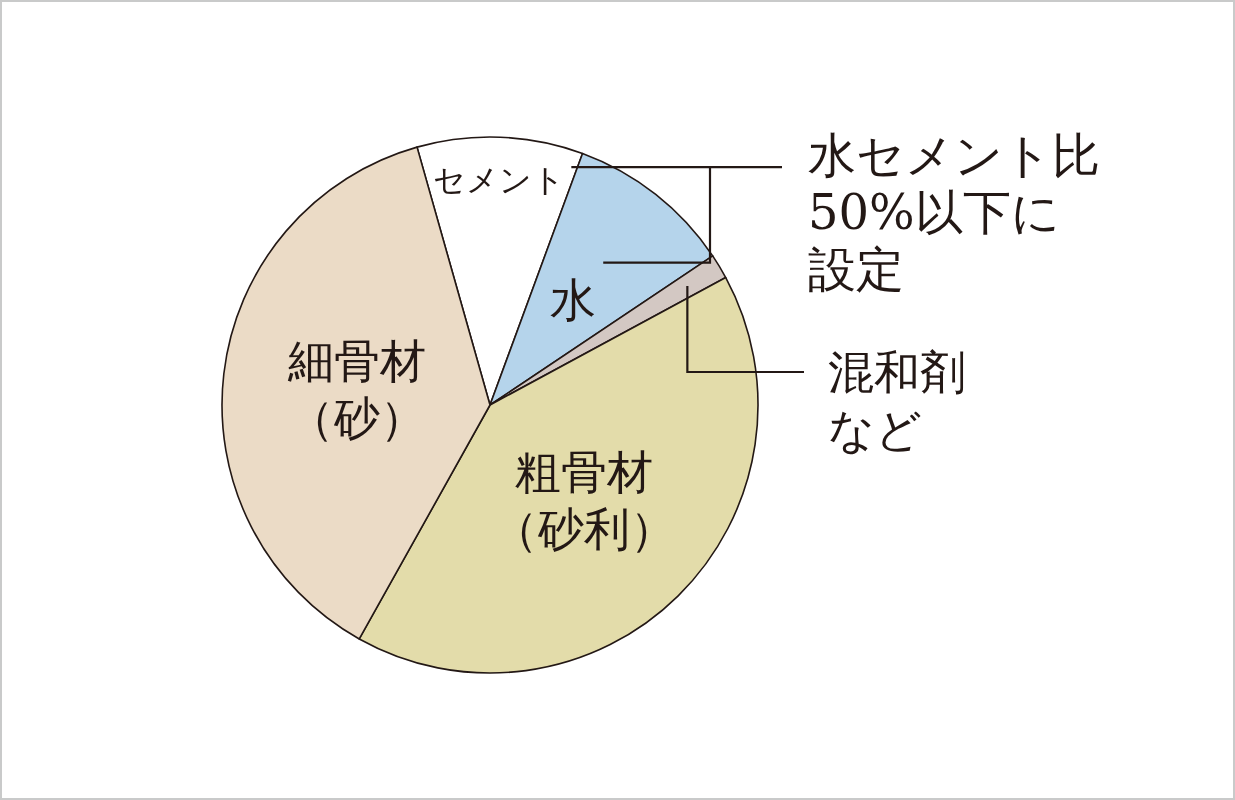 The image size is (1235, 800). Describe the element at coordinates (954, 212) in the screenshot. I see `text: 水セメント比50%以下に設定` at that location.